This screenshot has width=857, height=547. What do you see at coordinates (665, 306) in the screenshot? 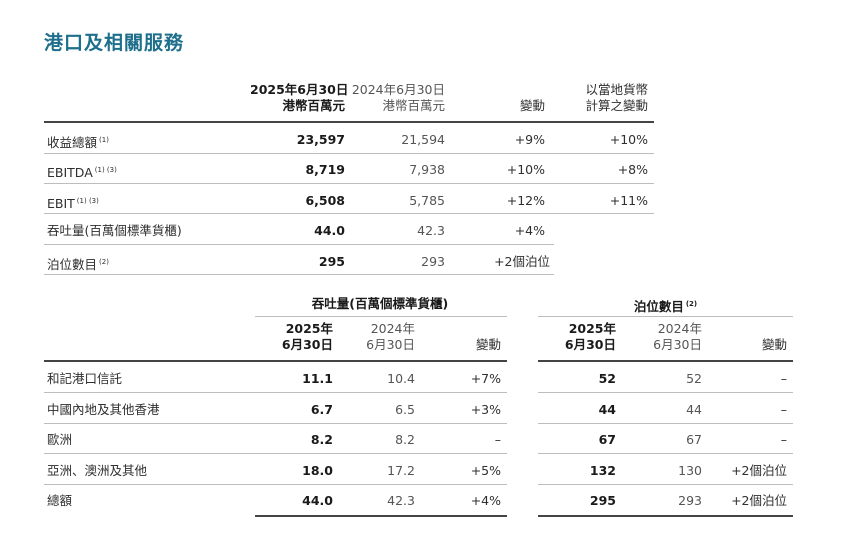
I see `berths-group-title: 泊位數目 (2)` at bounding box center [665, 306].